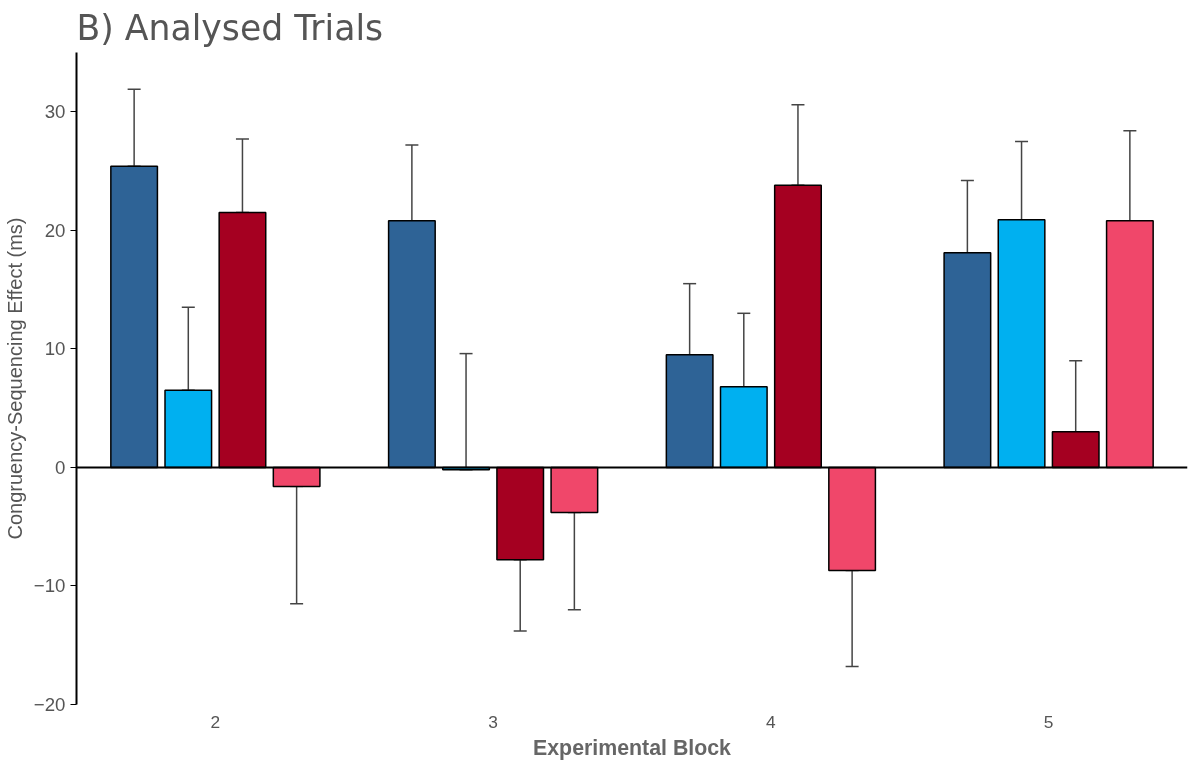 This screenshot has width=1192, height=762. I want to click on x-axis-title: Experimental Block, so click(632, 747).